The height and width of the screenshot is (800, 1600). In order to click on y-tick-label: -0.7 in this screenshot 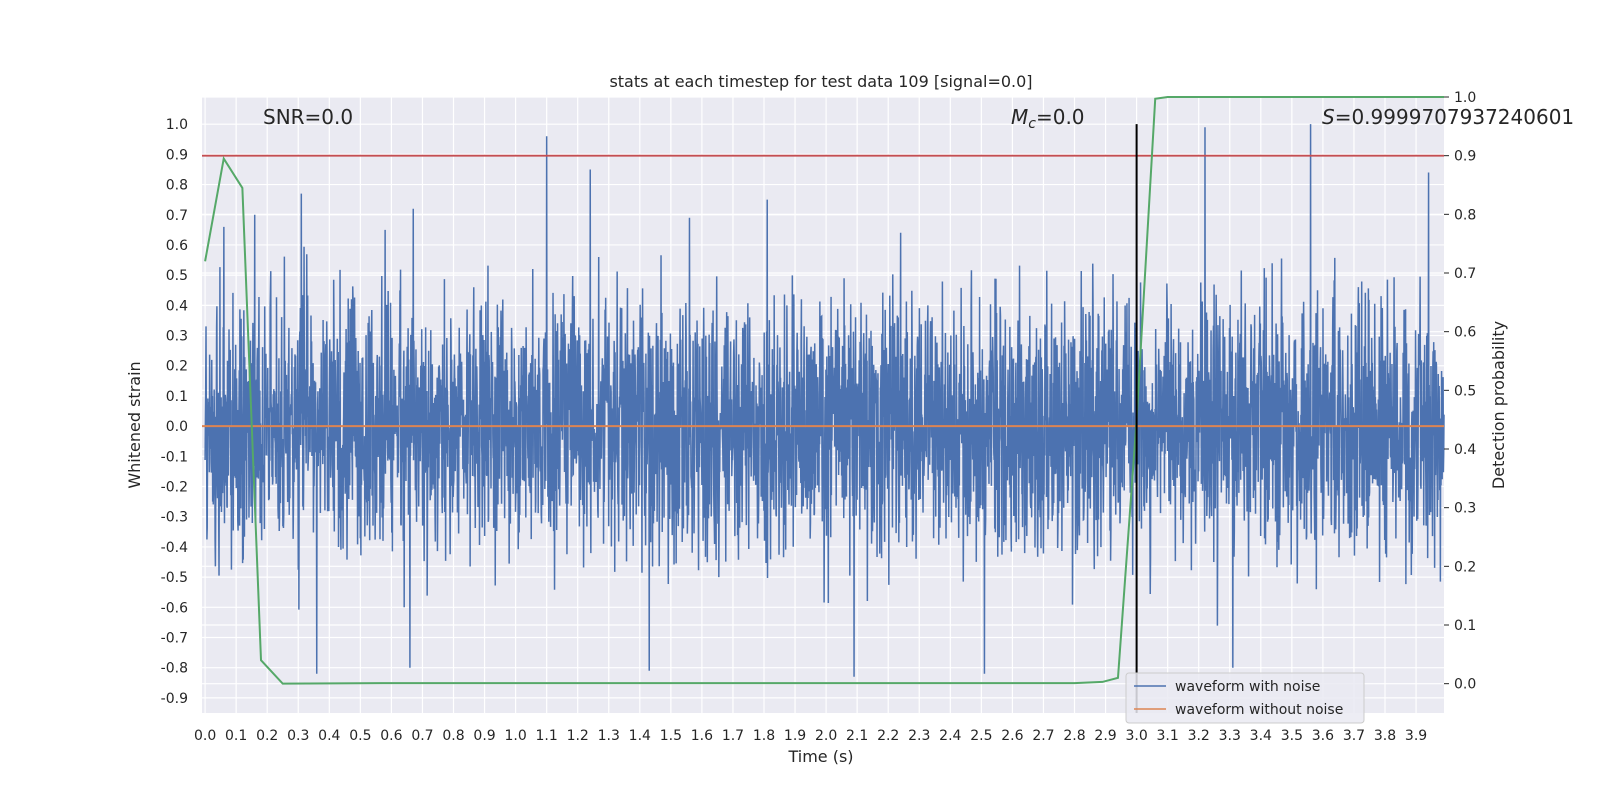, I will do `click(174, 639)`.